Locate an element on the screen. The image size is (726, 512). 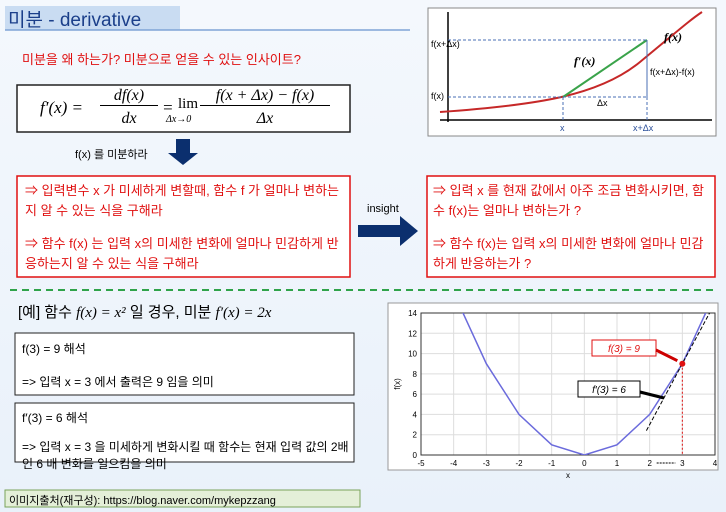
plot-border is located at coordinates (568, 384).